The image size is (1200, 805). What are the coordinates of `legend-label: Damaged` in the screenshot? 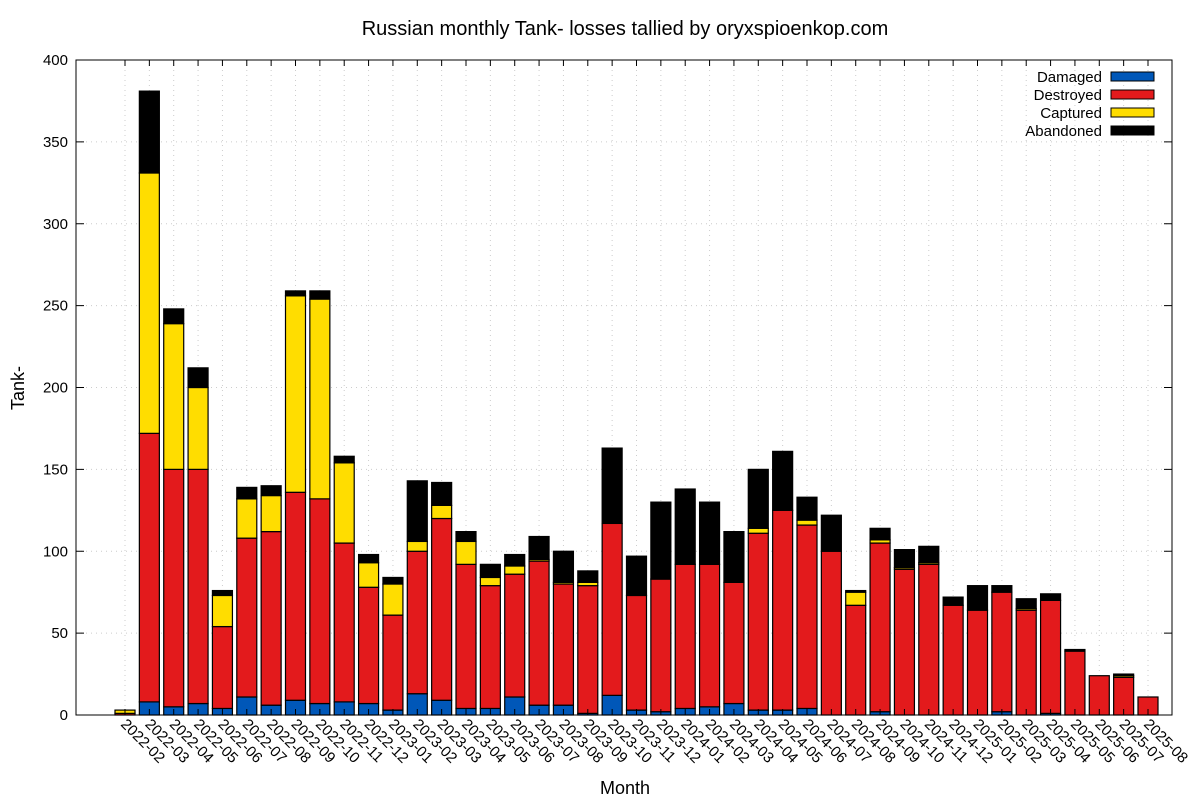 It's located at (1069, 77).